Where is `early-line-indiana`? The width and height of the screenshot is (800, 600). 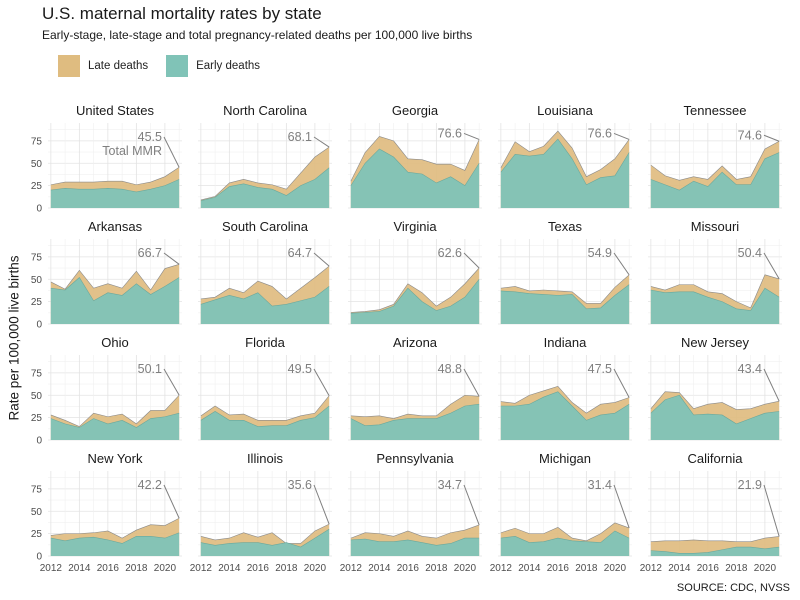 early-line-indiana is located at coordinates (565, 406).